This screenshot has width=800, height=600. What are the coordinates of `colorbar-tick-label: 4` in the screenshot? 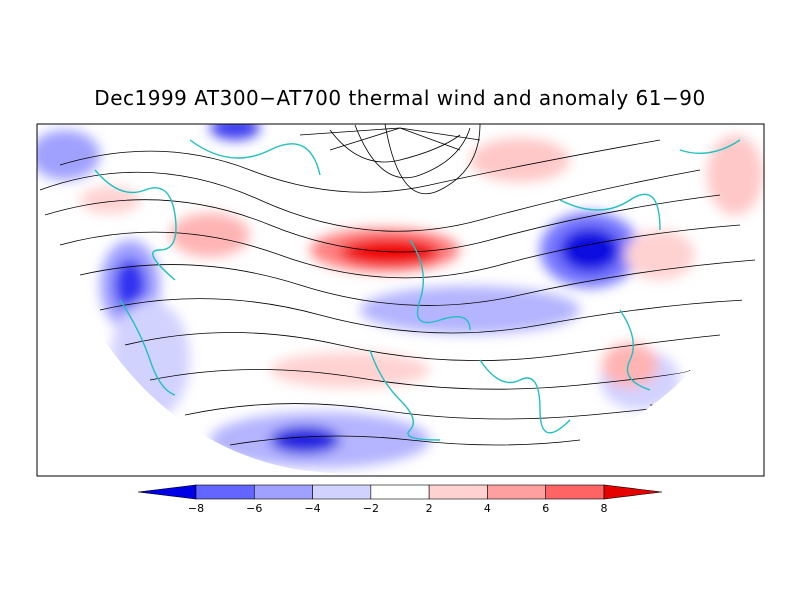 It's located at (487, 508).